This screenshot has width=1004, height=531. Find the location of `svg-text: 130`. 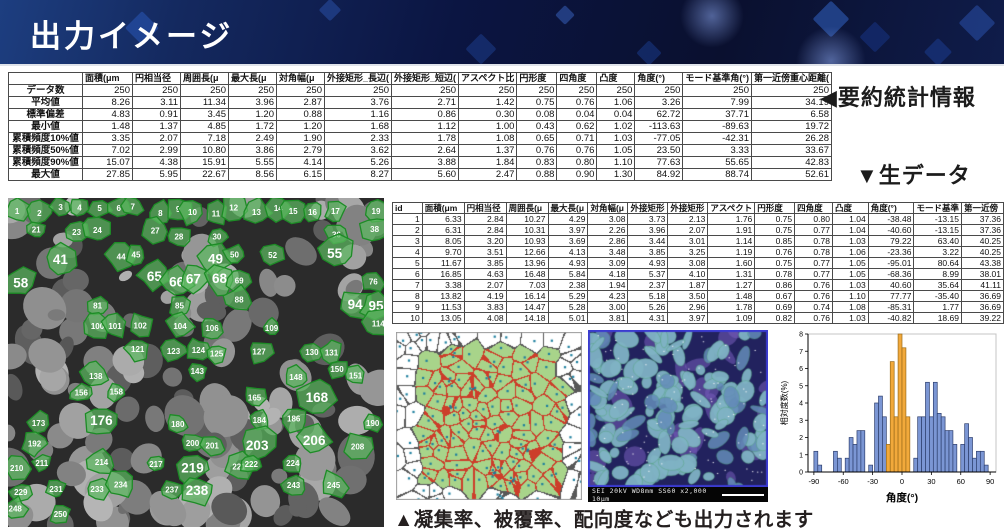

svg-text: 130 is located at coordinates (312, 352).